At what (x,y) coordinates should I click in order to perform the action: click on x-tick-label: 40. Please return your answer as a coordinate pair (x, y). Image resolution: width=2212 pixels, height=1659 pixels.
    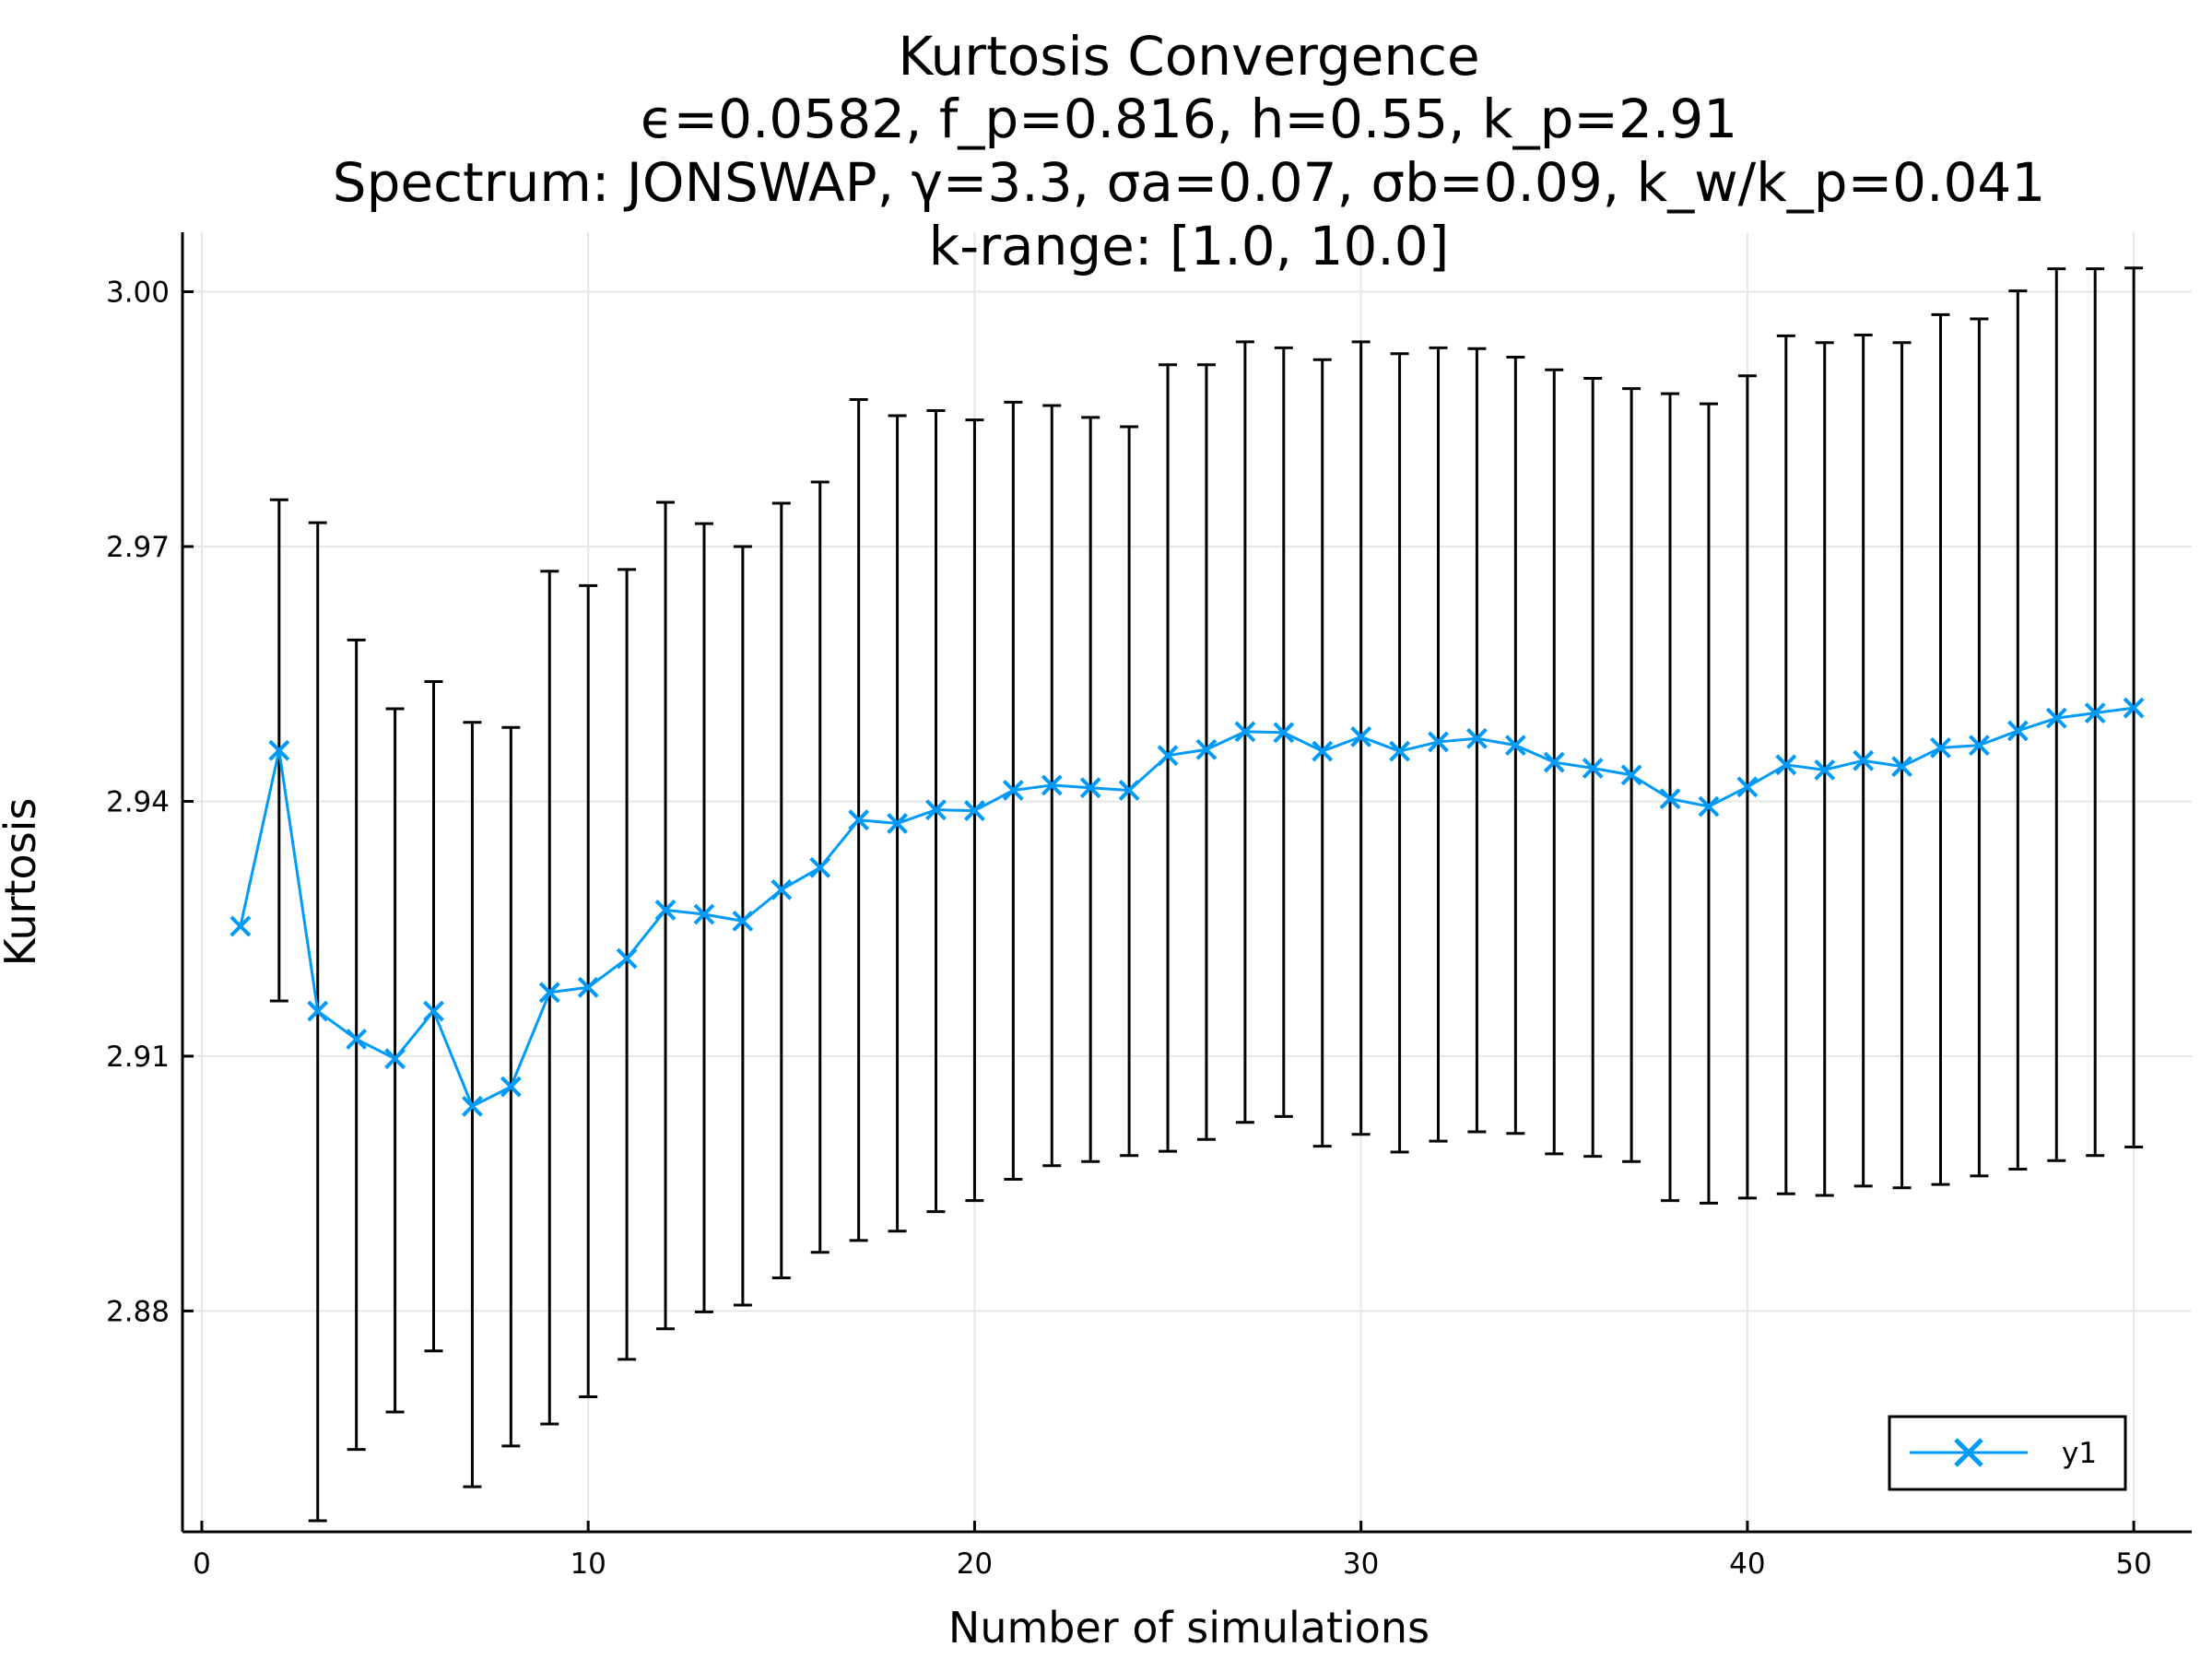
    Looking at the image, I should click on (1747, 1564).